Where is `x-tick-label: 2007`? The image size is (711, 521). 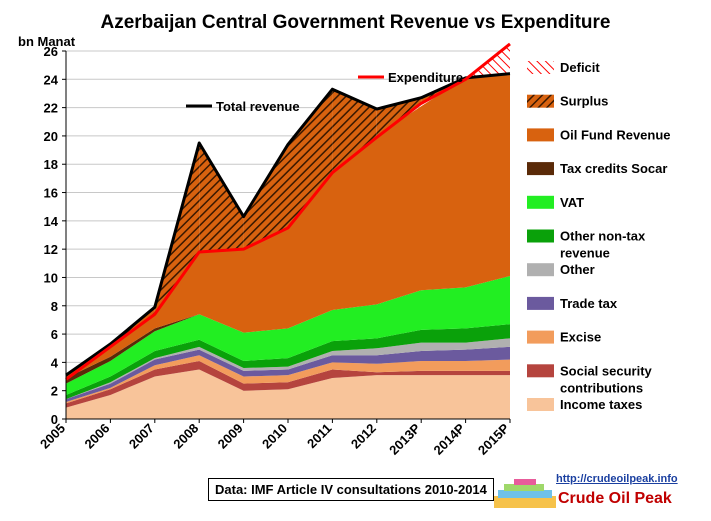 x-tick-label: 2007 is located at coordinates (141, 436).